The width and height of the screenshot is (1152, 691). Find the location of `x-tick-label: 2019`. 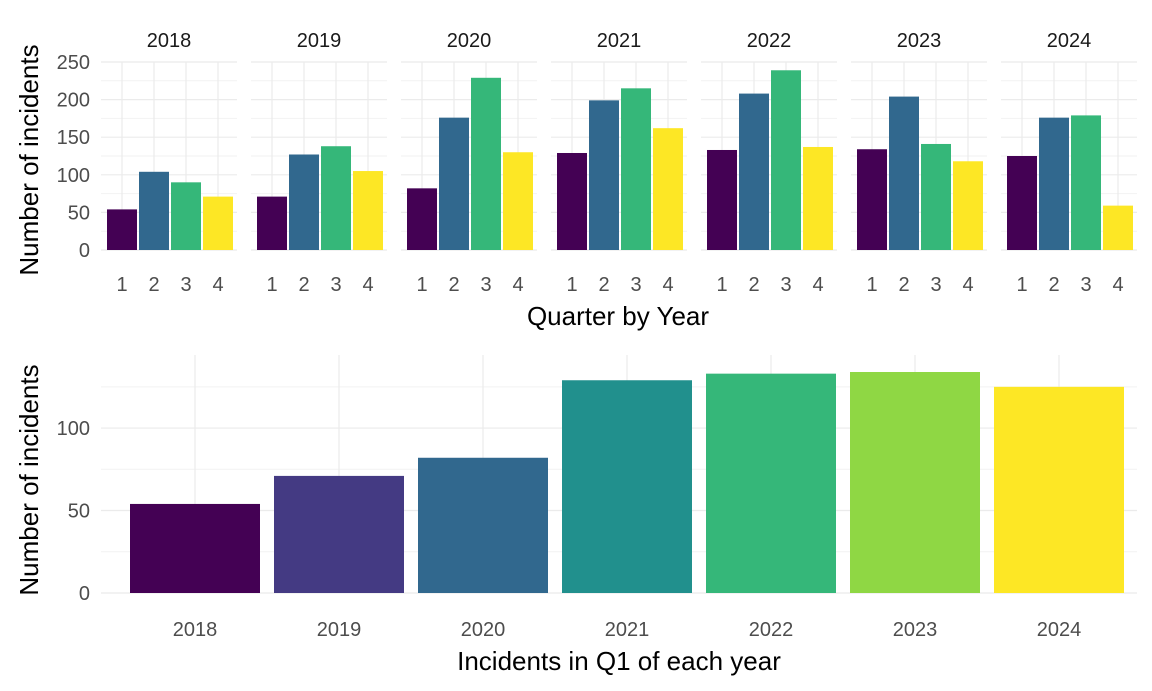

x-tick-label: 2019 is located at coordinates (339, 630).